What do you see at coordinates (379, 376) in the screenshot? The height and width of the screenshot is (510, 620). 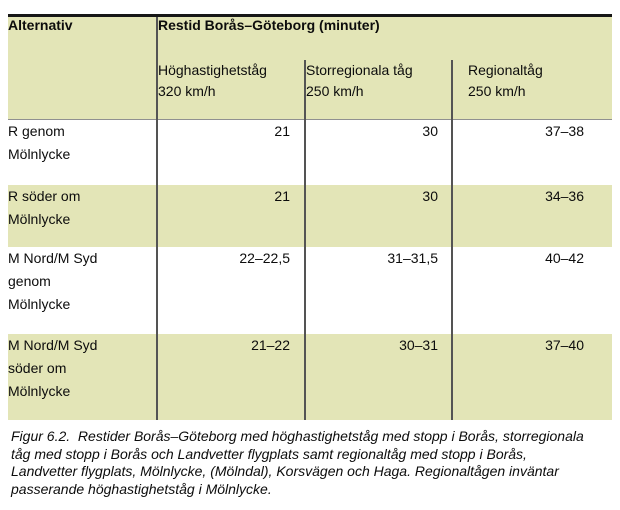 I see `value-cell: 30–31` at bounding box center [379, 376].